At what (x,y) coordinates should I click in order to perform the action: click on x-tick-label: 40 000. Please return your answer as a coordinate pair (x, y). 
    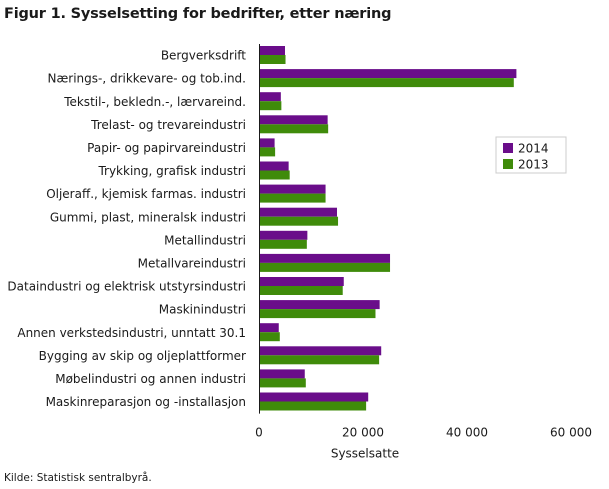
    Looking at the image, I should click on (467, 433).